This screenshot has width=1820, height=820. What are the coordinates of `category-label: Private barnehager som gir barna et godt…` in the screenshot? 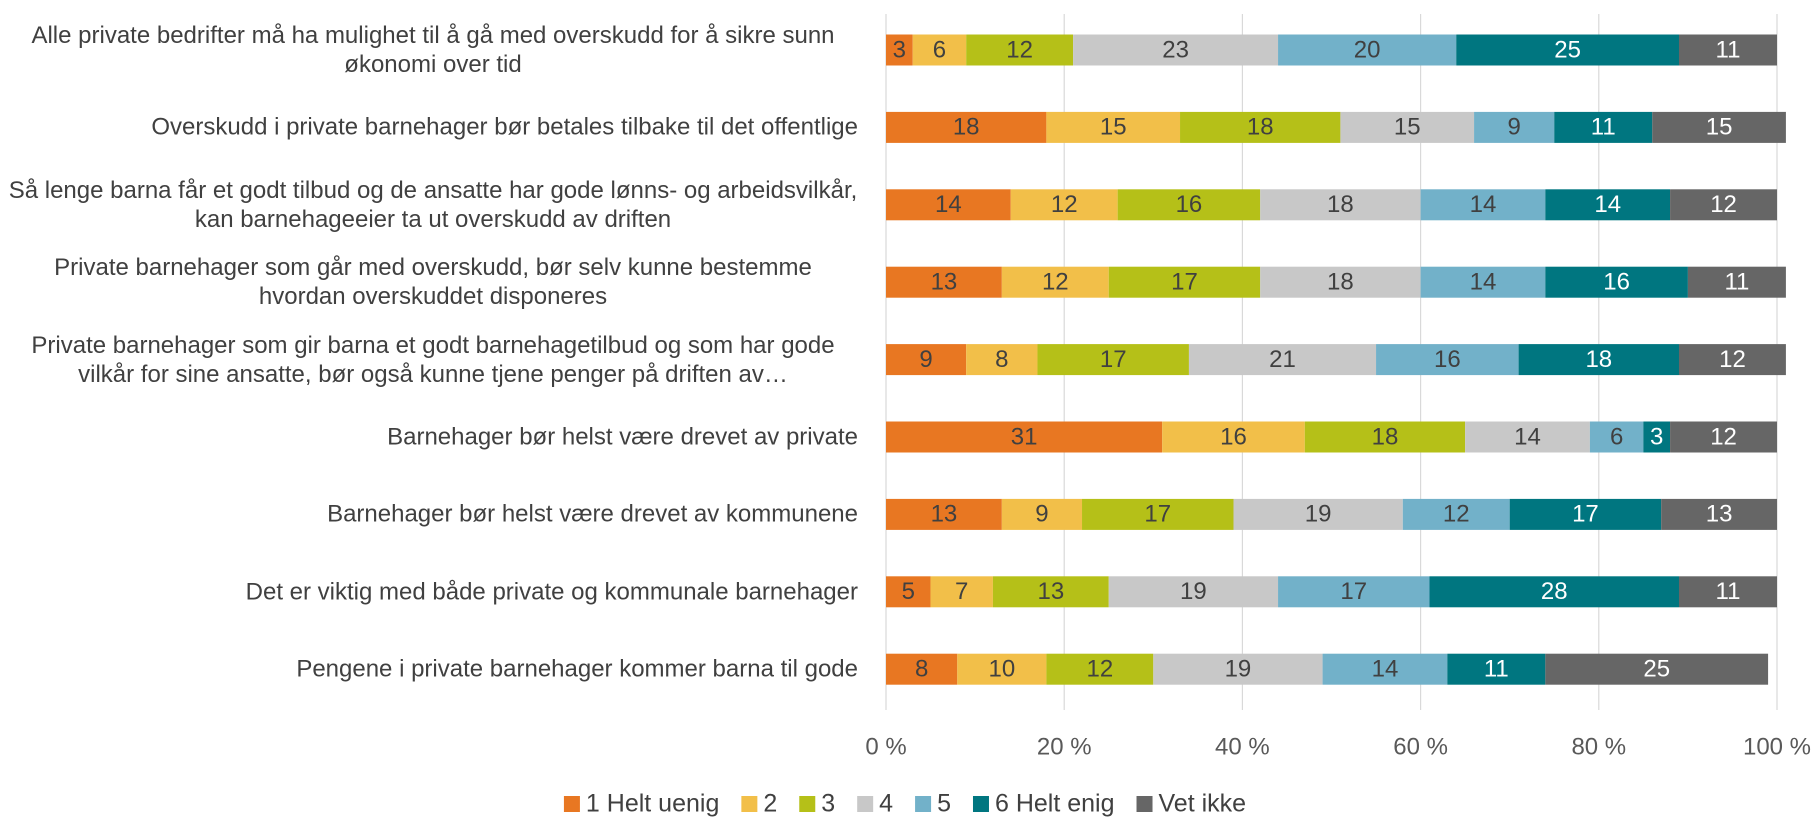 It's located at (433, 359).